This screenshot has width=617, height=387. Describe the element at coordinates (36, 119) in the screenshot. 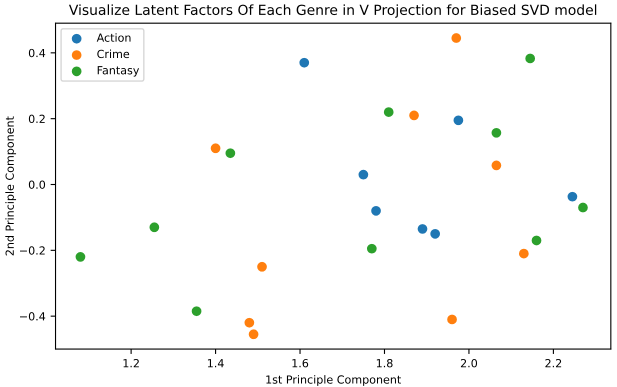

I see `y-tick-label: 0.2` at that location.